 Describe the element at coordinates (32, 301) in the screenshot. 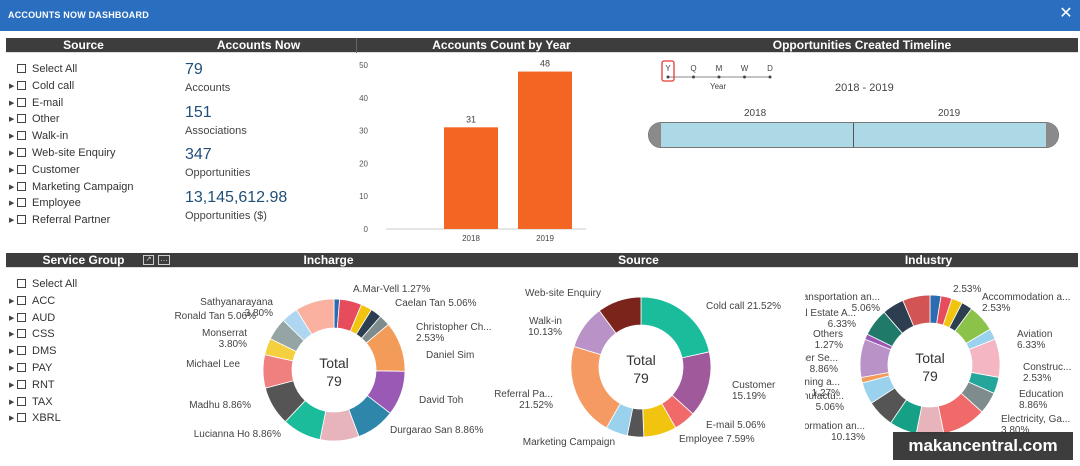

I see `service-filter-item: ▶ ACC` at that location.